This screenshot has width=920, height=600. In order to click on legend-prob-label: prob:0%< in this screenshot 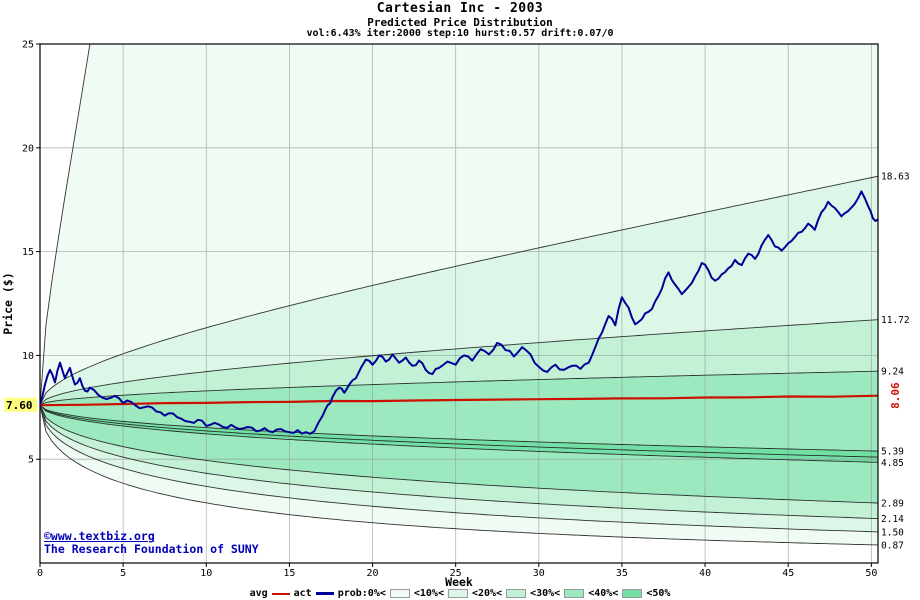, I will do `click(361, 593)`.